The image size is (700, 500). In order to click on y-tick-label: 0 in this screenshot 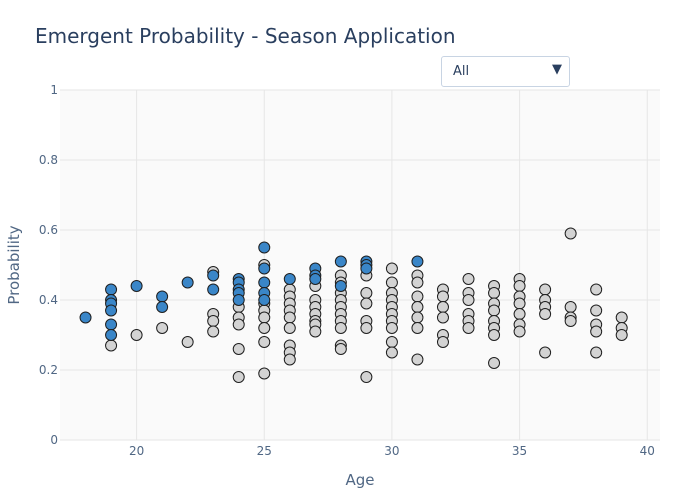, I will do `click(54, 440)`.